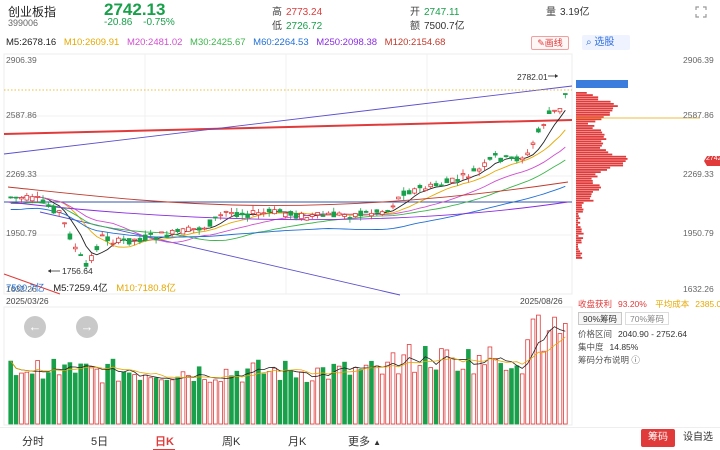 This screenshot has width=720, height=450. What do you see at coordinates (31, 42) in the screenshot?
I see `ma5-label: M5:2678.16` at bounding box center [31, 42].